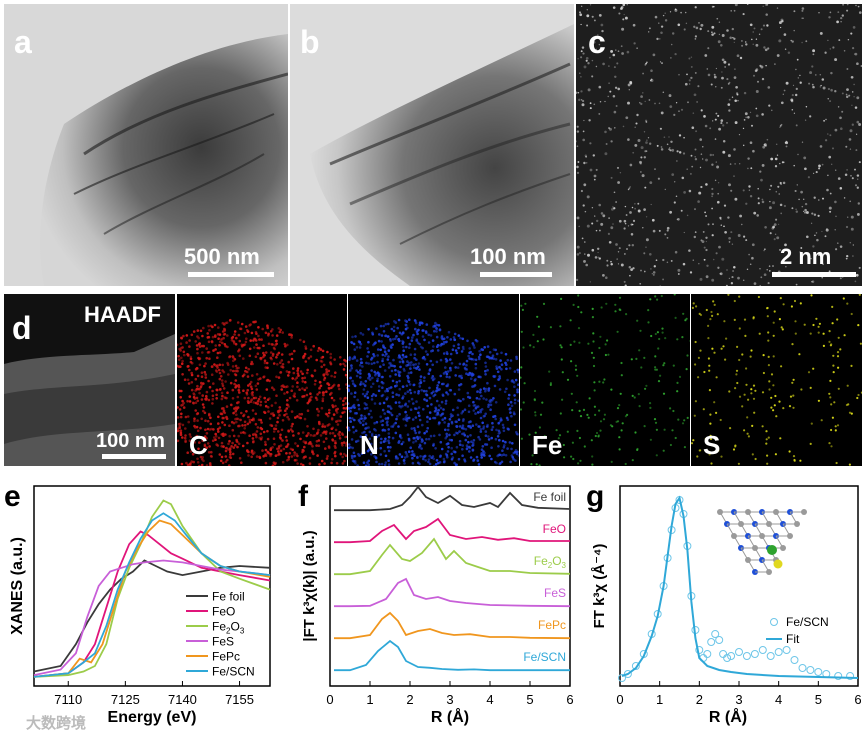 This screenshot has height=739, width=866. I want to click on panel-b-scalebar-label: 100 nm, so click(508, 256).